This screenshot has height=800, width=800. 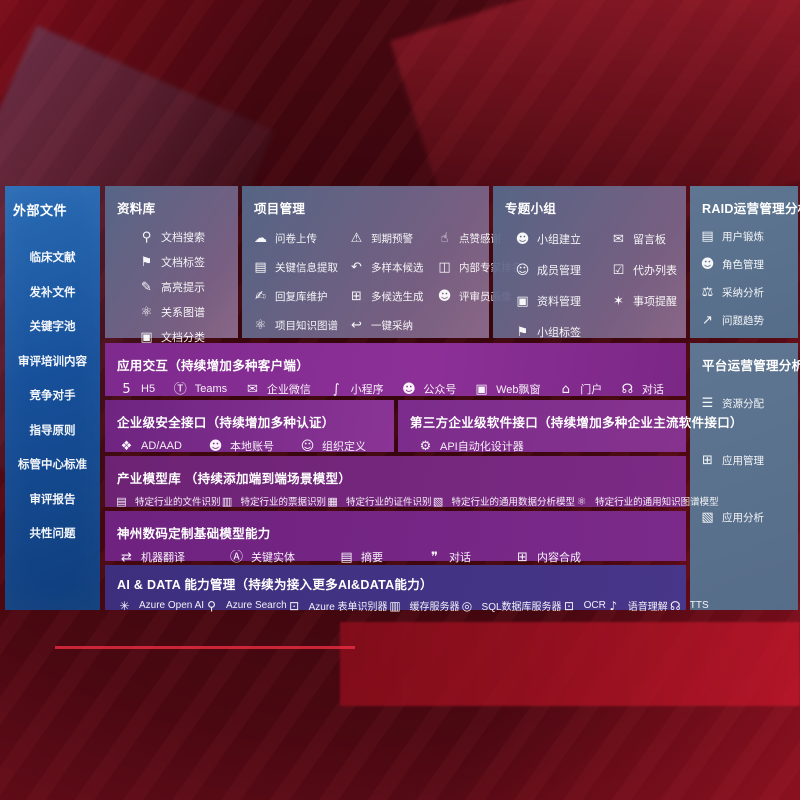 I want to click on feature-label: 回复库维护, so click(x=301, y=297).